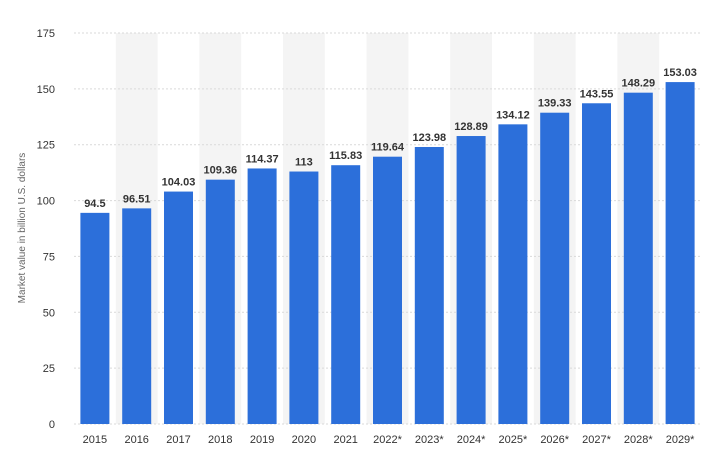 The image size is (713, 456). I want to click on bar-value-label: 114.37, so click(262, 159).